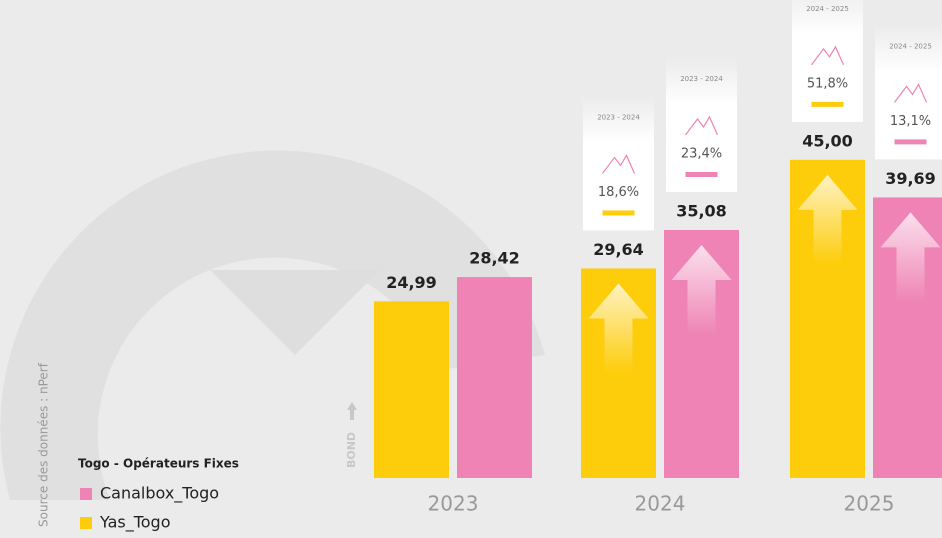  Describe the element at coordinates (135, 523) in the screenshot. I see `legend-label: Yas_Togo` at that location.